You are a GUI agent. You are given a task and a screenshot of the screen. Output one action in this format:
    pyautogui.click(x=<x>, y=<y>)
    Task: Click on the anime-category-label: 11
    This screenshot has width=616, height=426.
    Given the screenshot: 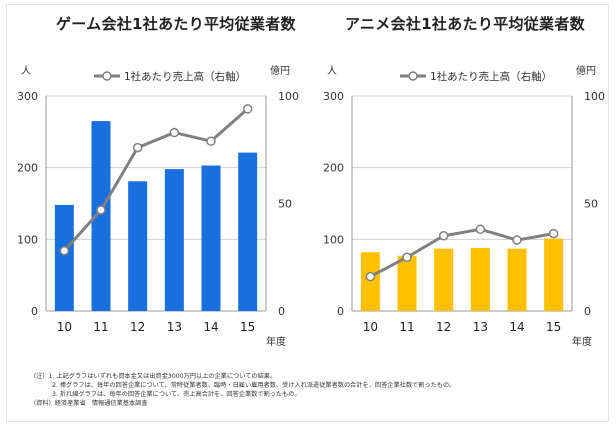 What is the action you would take?
    pyautogui.click(x=406, y=327)
    